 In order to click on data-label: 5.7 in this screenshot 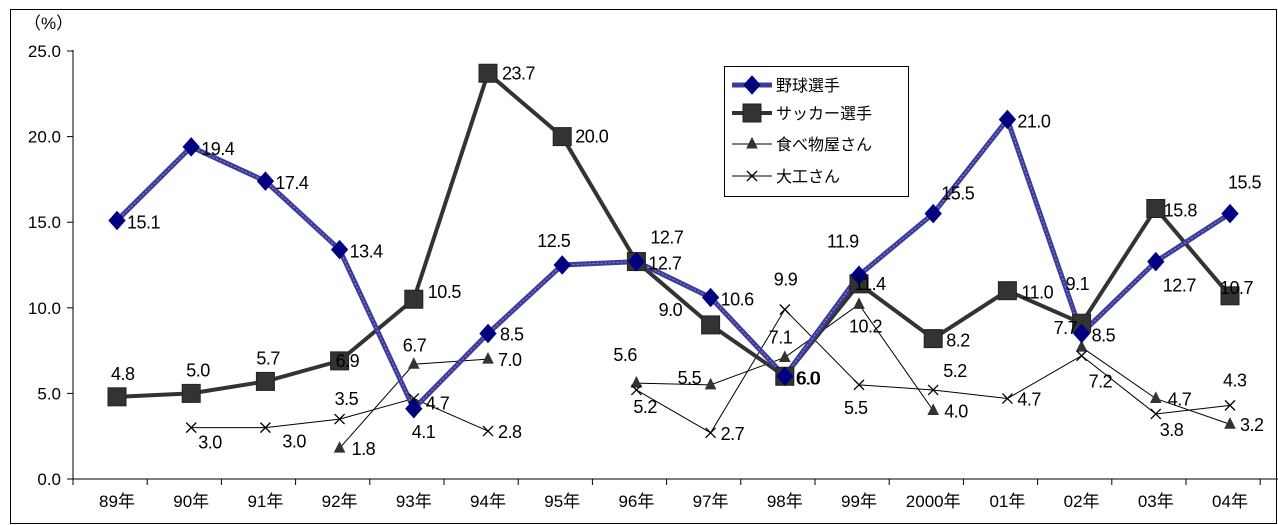, I will do `click(268, 358)`.